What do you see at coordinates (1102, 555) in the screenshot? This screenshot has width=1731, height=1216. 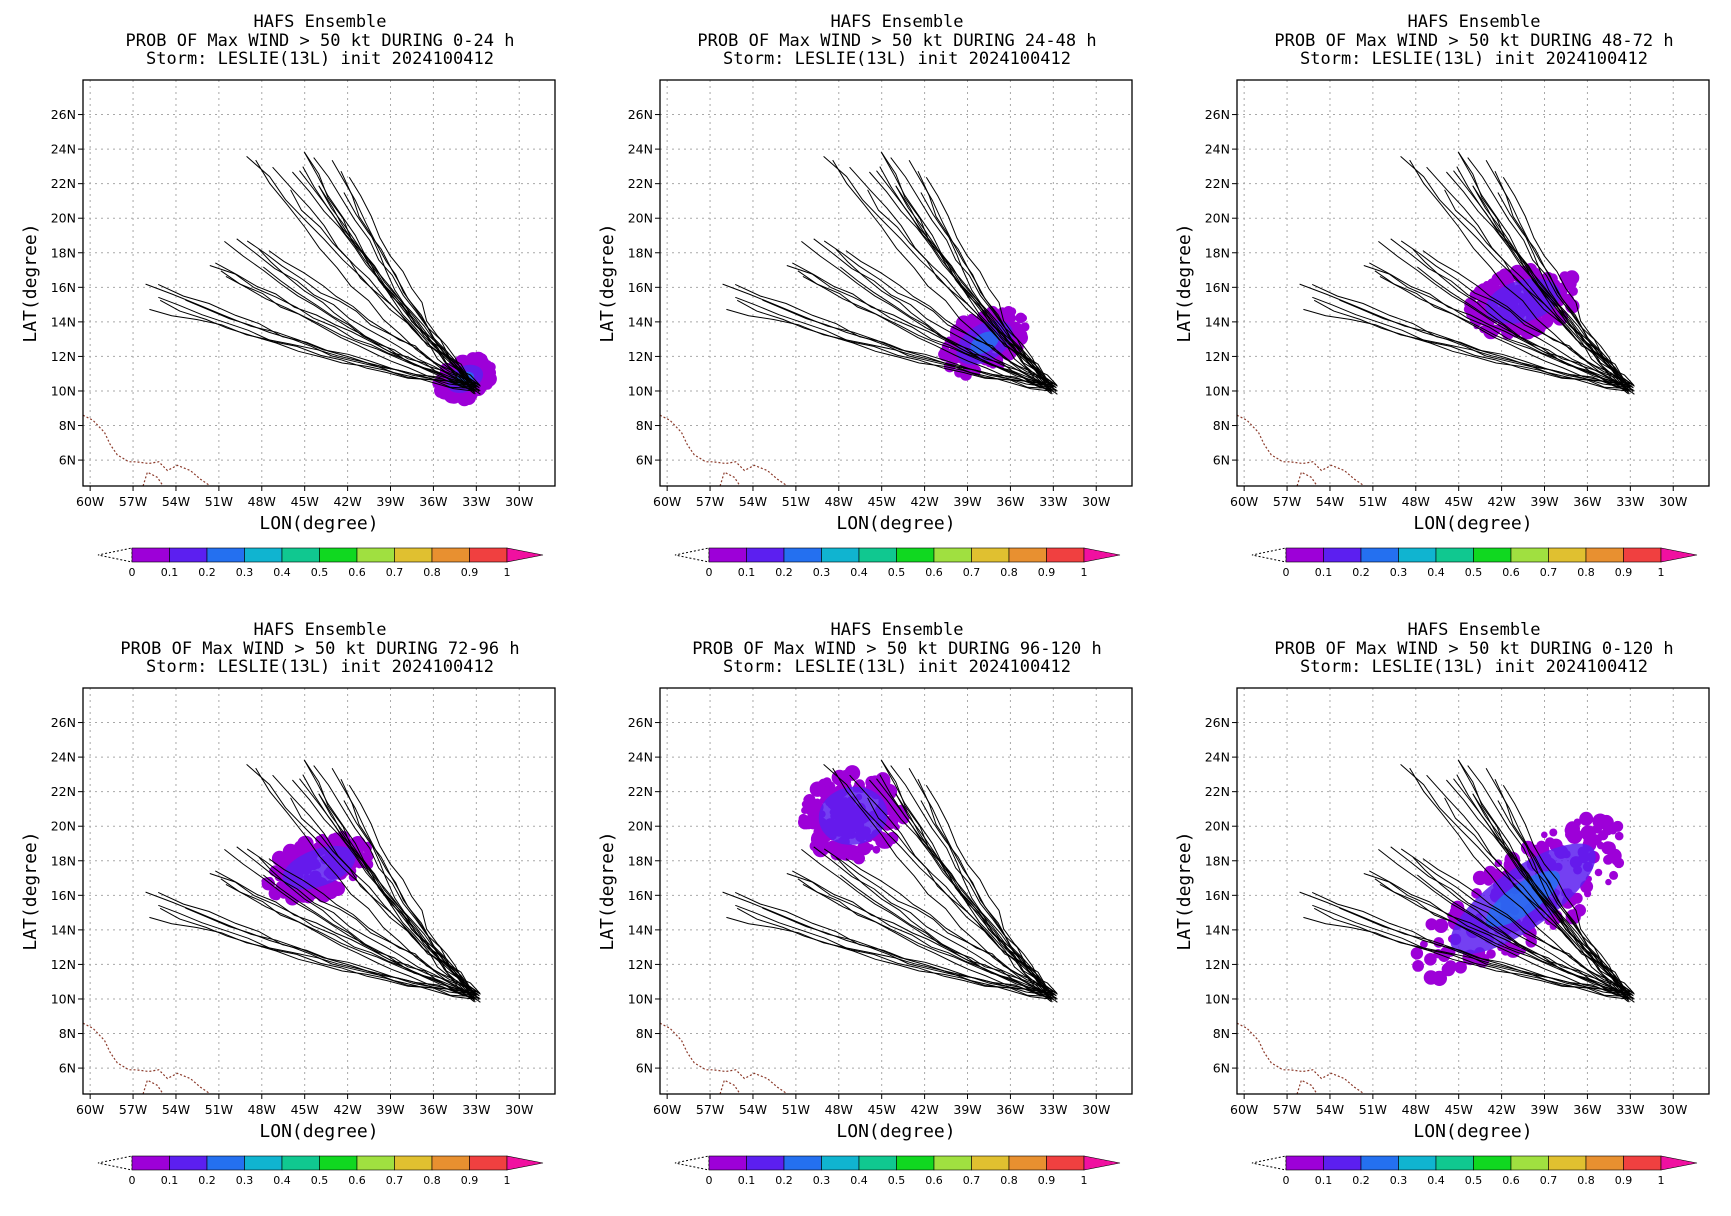 I see `colorbar-high-arrow` at bounding box center [1102, 555].